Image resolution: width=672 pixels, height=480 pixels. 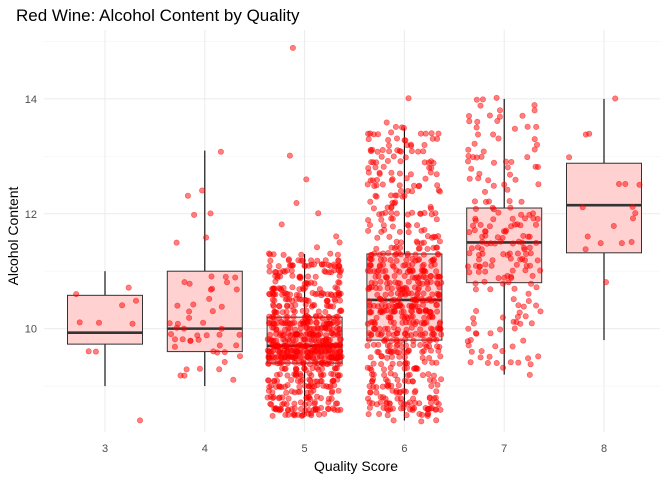 I want to click on x-tick-label: 3, so click(x=105, y=449).